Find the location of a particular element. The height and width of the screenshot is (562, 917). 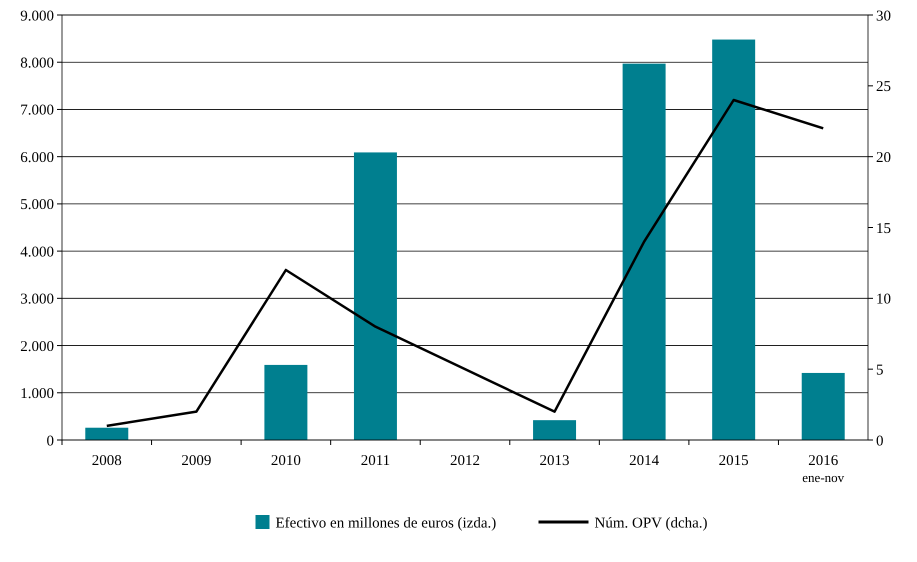

y-tick-label: 4.000 is located at coordinates (37, 252).